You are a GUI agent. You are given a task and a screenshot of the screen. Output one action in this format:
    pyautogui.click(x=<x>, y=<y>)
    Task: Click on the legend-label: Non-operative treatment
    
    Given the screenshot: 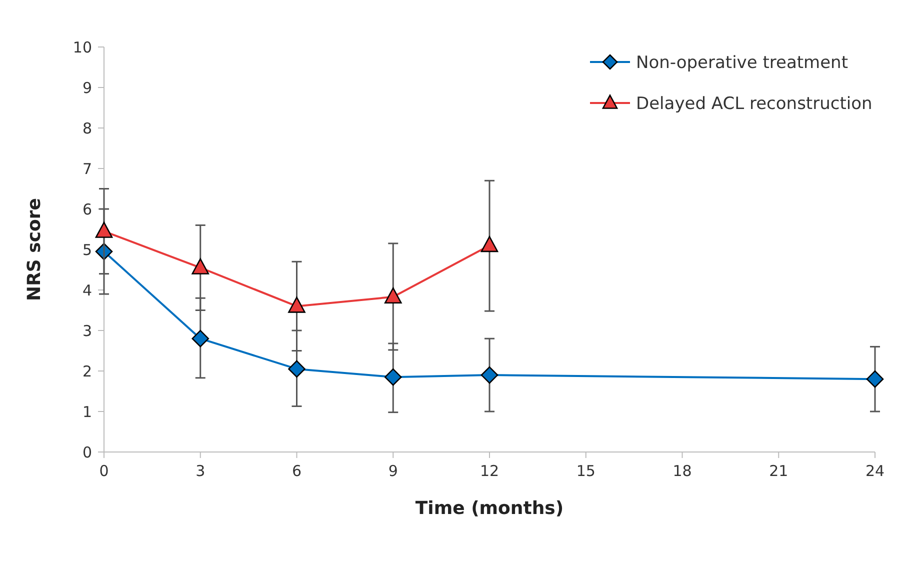 What is the action you would take?
    pyautogui.click(x=742, y=62)
    